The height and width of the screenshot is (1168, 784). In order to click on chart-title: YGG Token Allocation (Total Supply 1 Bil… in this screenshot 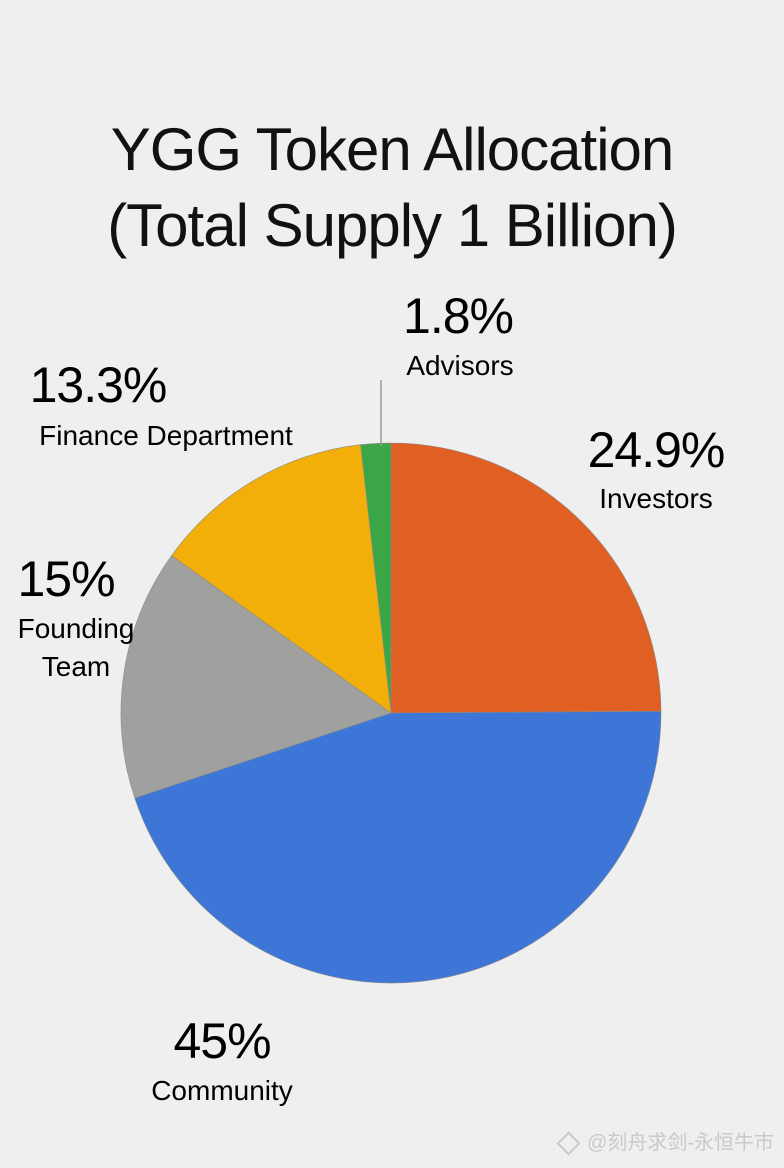, I will do `click(392, 188)`.